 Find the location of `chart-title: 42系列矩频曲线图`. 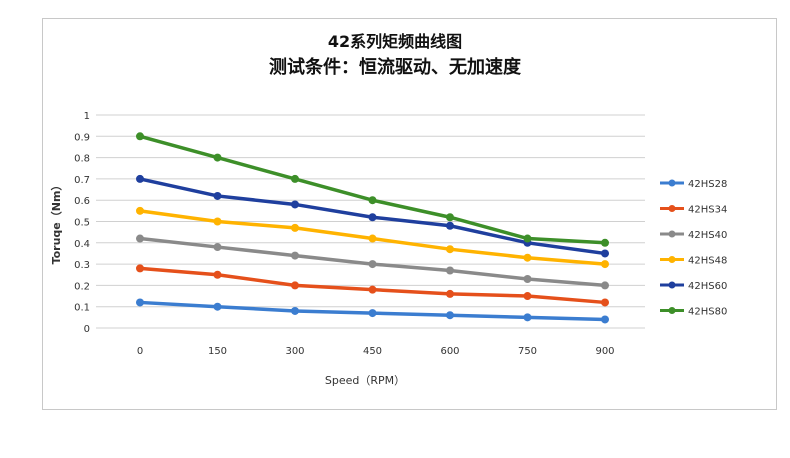

chart-title: 42系列矩频曲线图 is located at coordinates (395, 41).